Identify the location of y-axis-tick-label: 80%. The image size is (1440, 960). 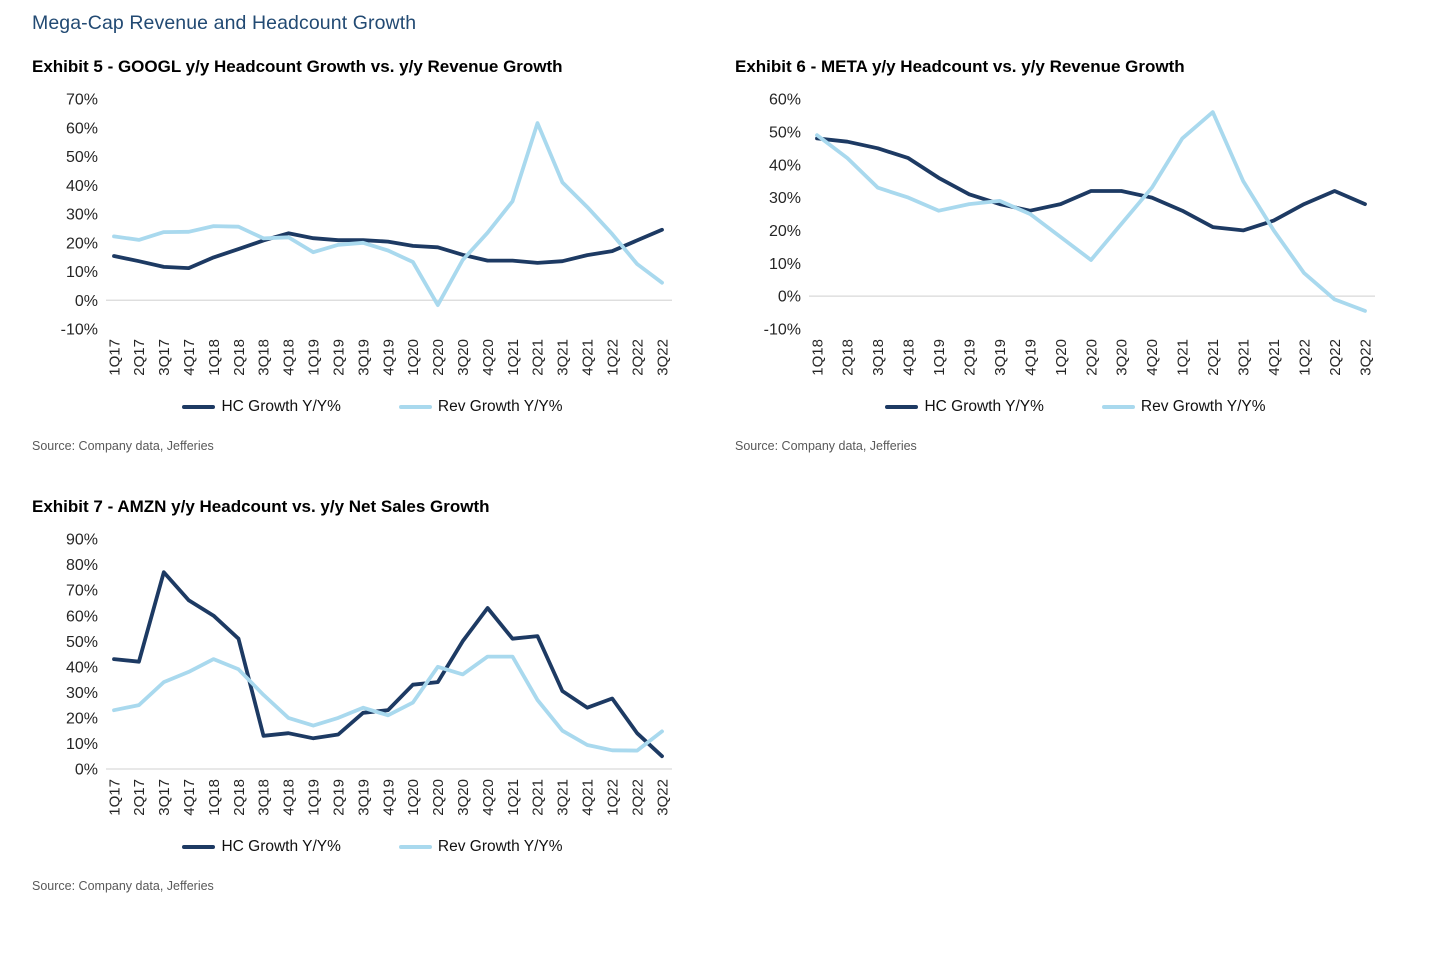
(82, 565).